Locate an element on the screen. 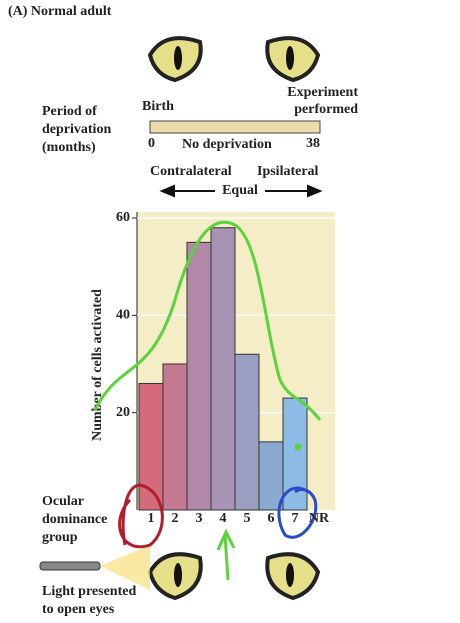  ipsilateral-label: Ipsilateral is located at coordinates (288, 171).